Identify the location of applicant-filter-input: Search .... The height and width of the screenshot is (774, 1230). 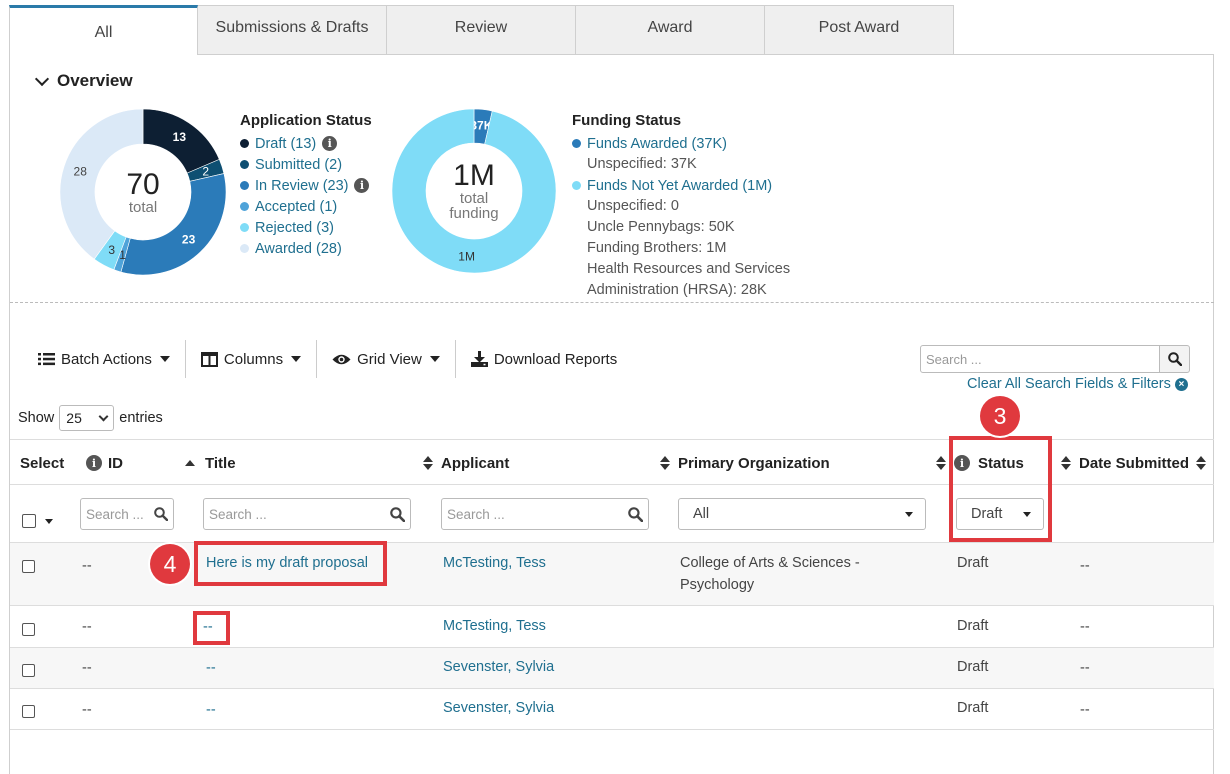
(545, 514).